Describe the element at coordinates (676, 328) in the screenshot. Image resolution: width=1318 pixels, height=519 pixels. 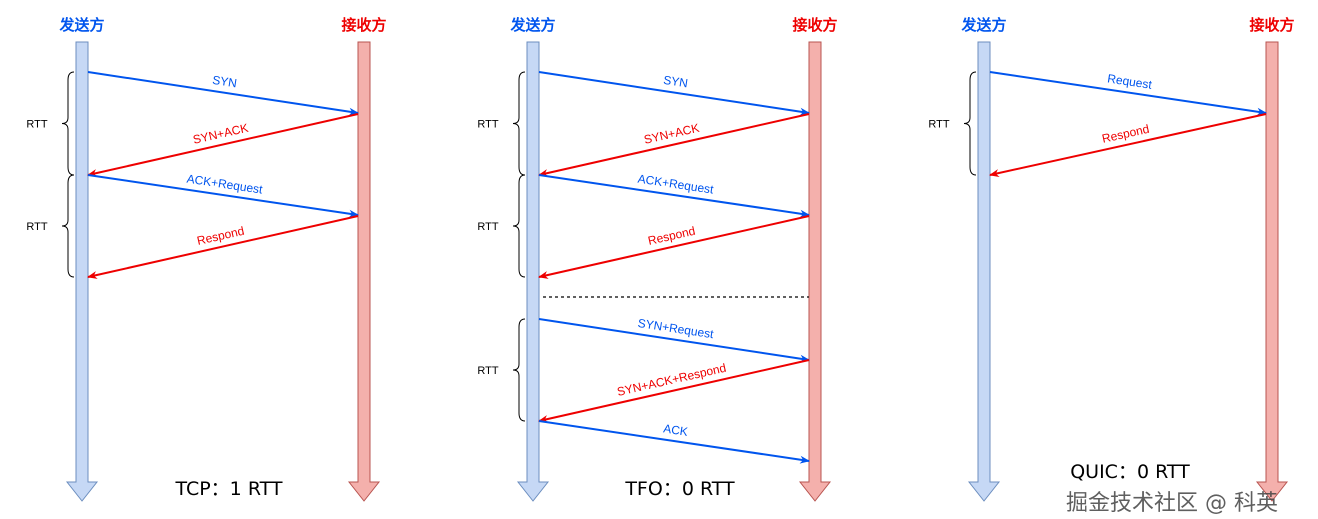
I see `message-label: SYN+Request` at that location.